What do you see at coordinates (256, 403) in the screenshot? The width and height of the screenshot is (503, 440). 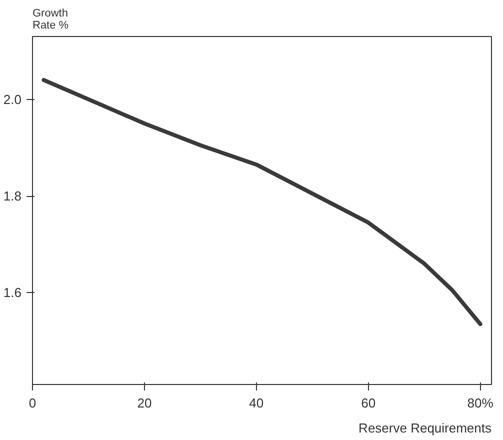 I see `x-tick-label: 40` at bounding box center [256, 403].